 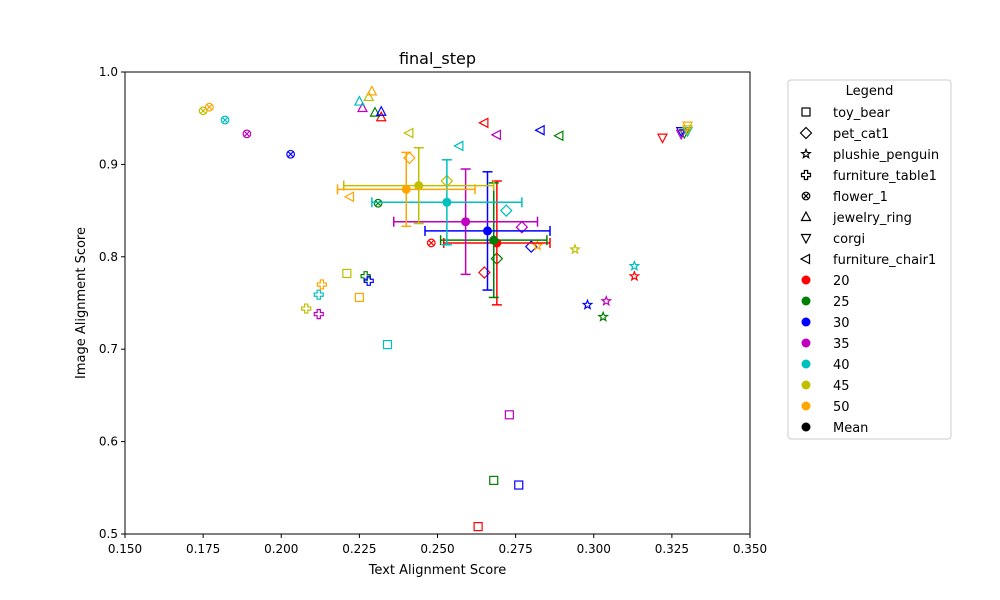 I want to click on x-tick-label: 0.150, so click(x=125, y=549).